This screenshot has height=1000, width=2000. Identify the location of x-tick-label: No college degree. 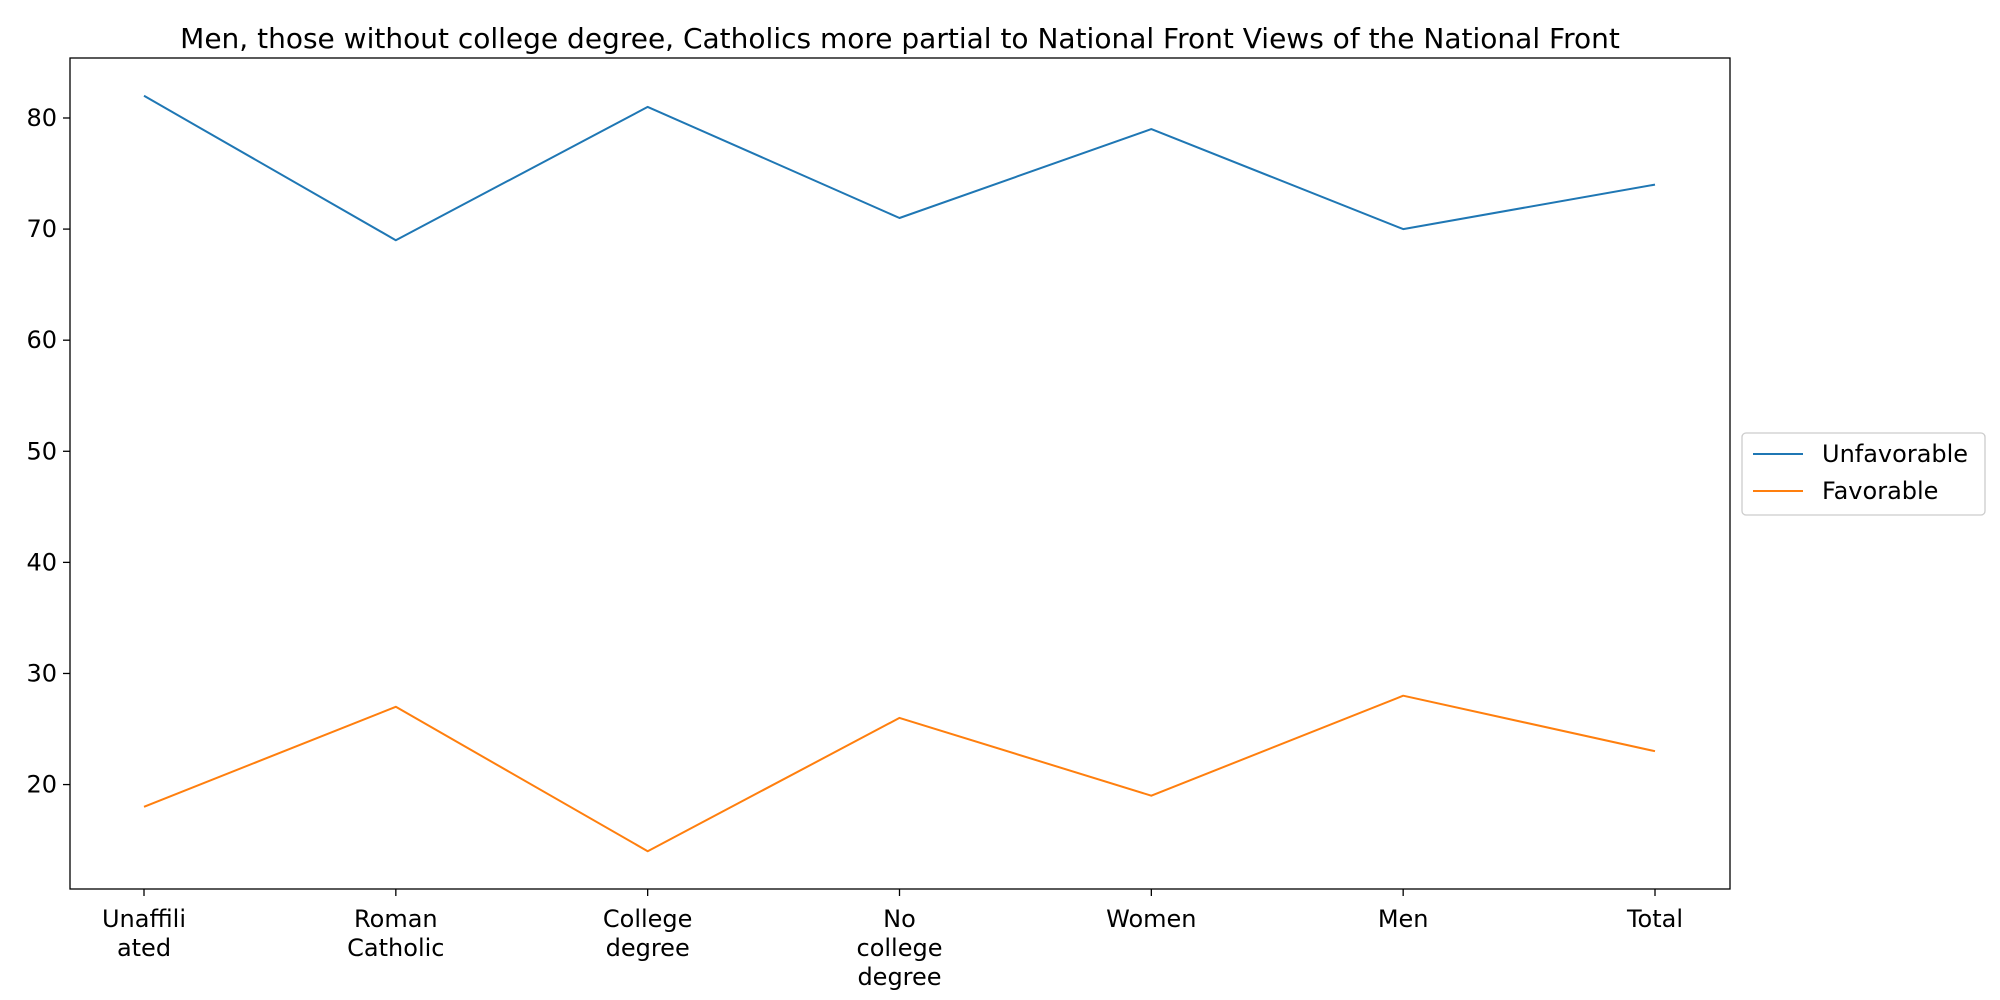
(900, 948).